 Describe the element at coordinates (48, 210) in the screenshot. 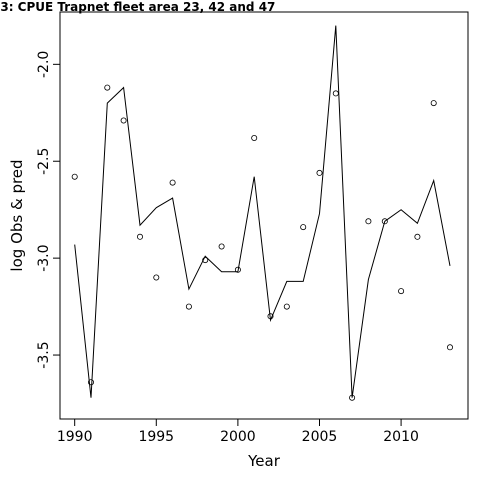

I see `y-axis: -2.0 -2.5 -3.0 -3.5` at that location.